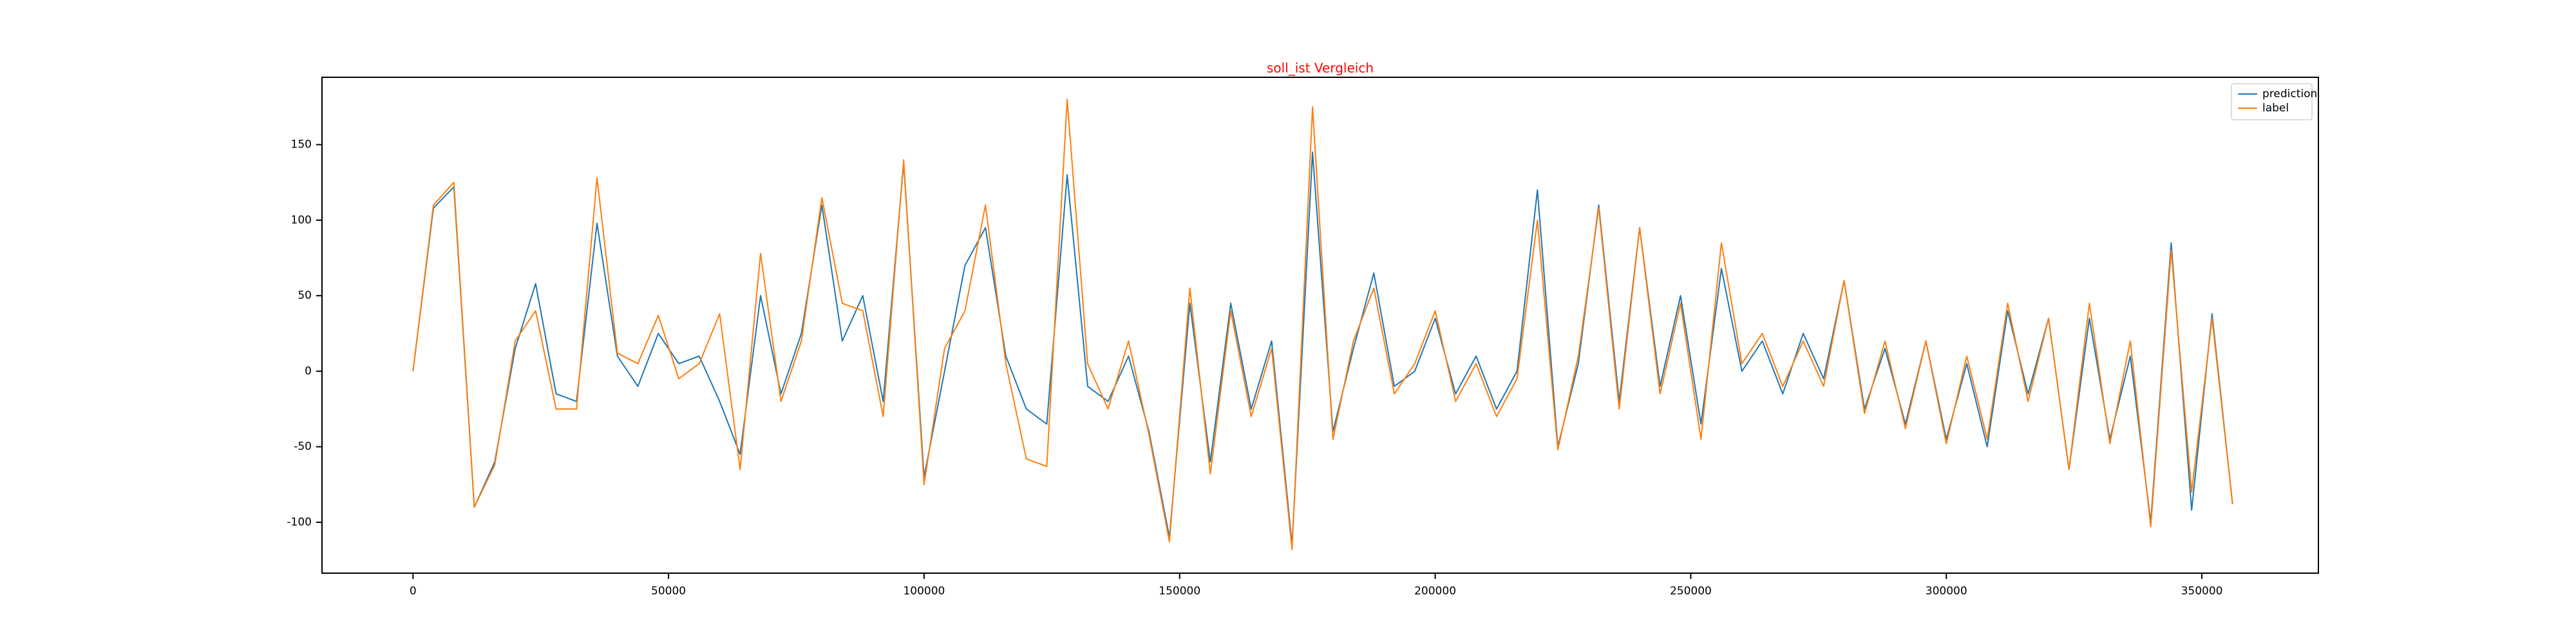  Describe the element at coordinates (1946, 591) in the screenshot. I see `x-tick-label: 300000` at that location.